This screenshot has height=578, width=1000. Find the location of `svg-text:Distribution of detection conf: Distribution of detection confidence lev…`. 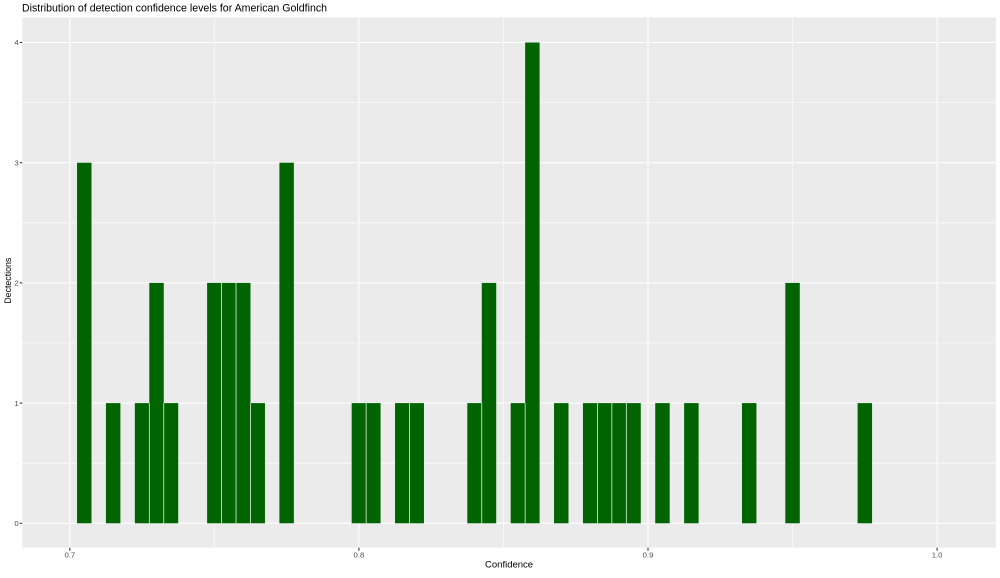

svg-text:Distribution of detection conf: Distribution of detection confidence lev… is located at coordinates (174, 9).